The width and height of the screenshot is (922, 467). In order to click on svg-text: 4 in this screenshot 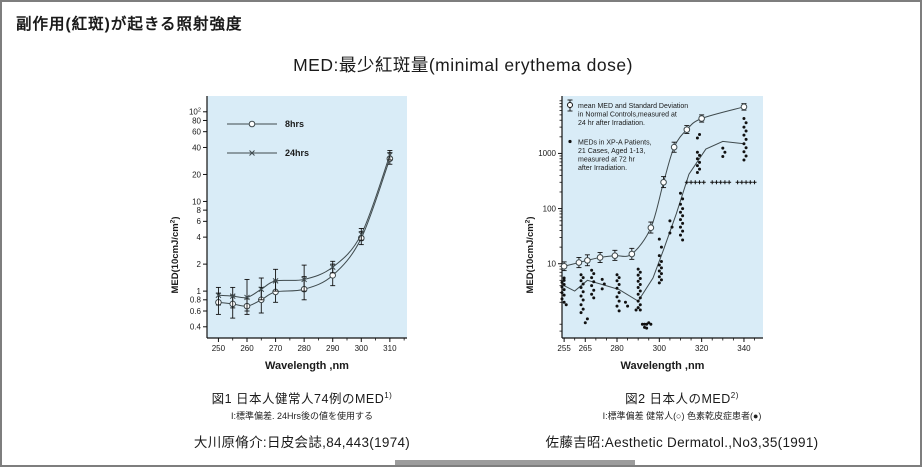, I will do `click(199, 237)`.